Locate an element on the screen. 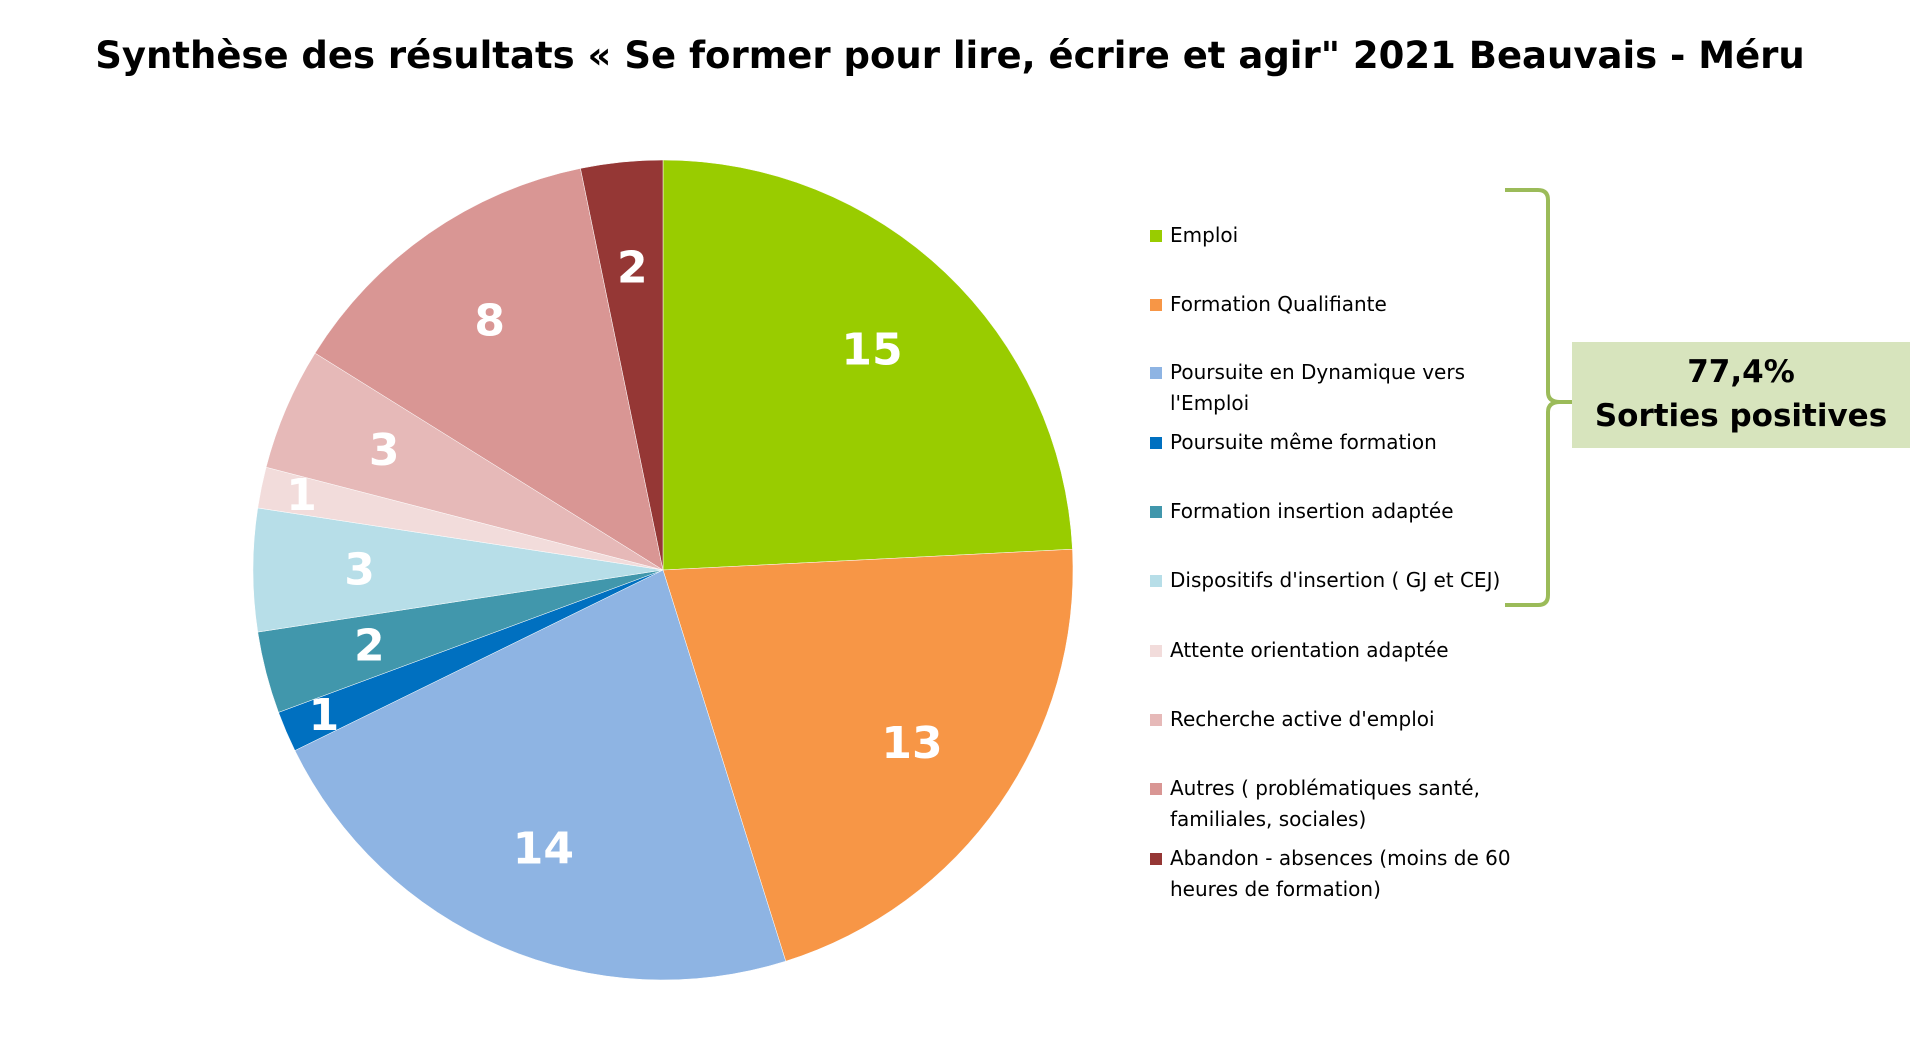 This screenshot has height=1050, width=1920. pie-slice-abandon-absences-moins-de-60-heures-de-formation is located at coordinates (622, 365).